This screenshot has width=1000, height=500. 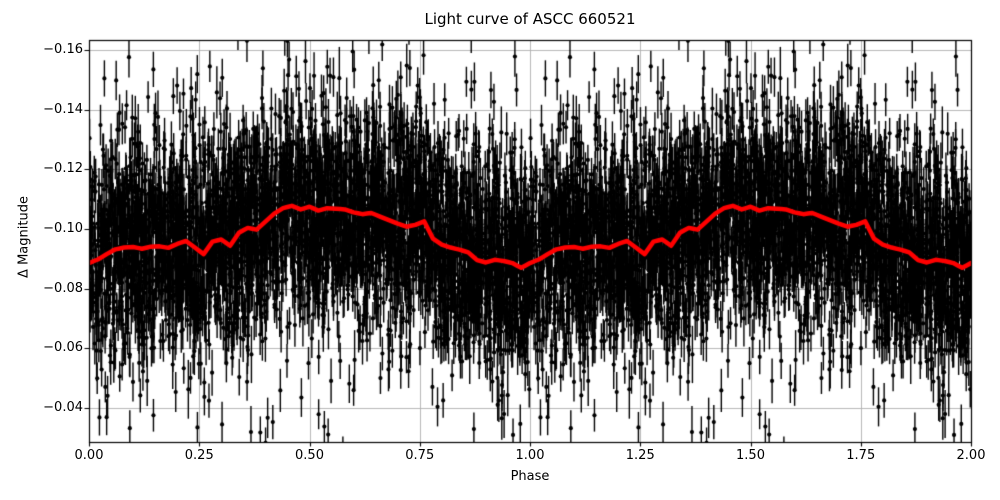 I want to click on x-tick-label: 1.00, so click(x=530, y=455).